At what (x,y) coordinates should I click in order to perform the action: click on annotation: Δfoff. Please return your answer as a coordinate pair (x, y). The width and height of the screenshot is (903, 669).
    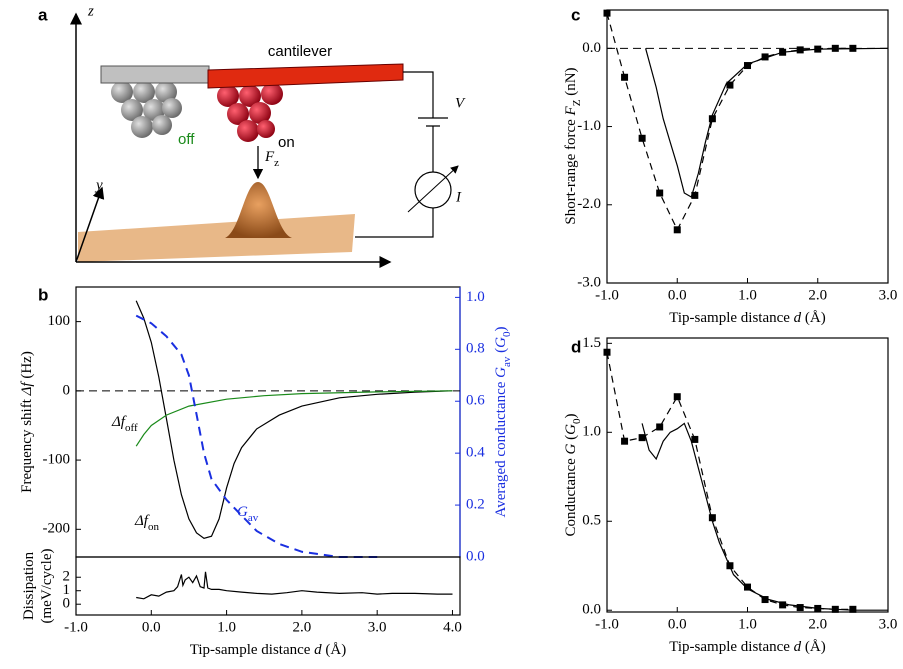
    Looking at the image, I should click on (124, 423).